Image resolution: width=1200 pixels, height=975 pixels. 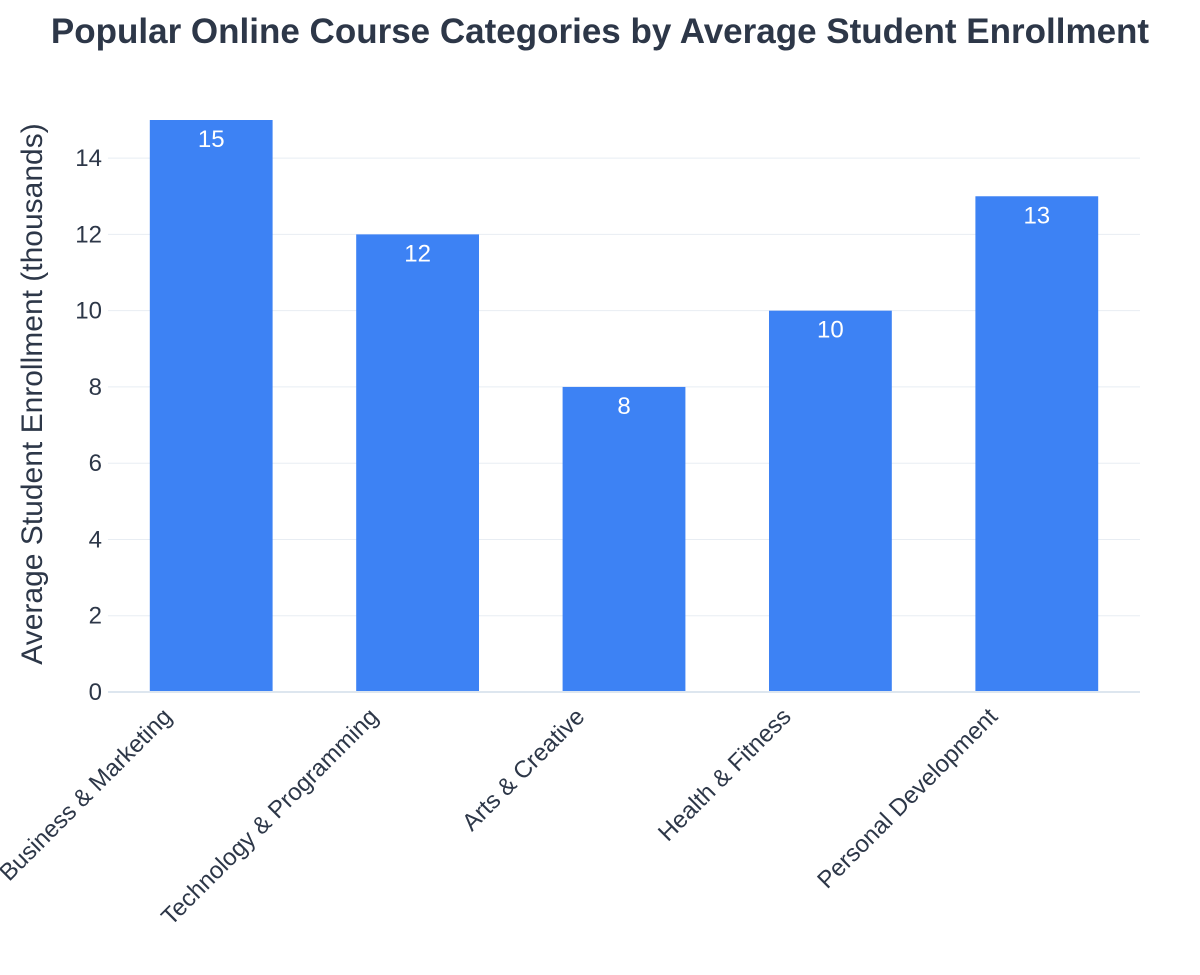 I want to click on x-tick-label: Arts & Creative, so click(x=523, y=769).